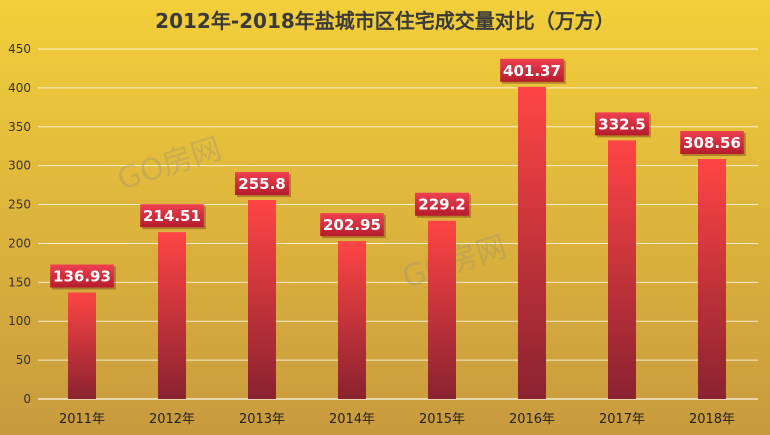 Image resolution: width=770 pixels, height=435 pixels. What do you see at coordinates (19, 205) in the screenshot?
I see `y-tick-label: 250` at bounding box center [19, 205].